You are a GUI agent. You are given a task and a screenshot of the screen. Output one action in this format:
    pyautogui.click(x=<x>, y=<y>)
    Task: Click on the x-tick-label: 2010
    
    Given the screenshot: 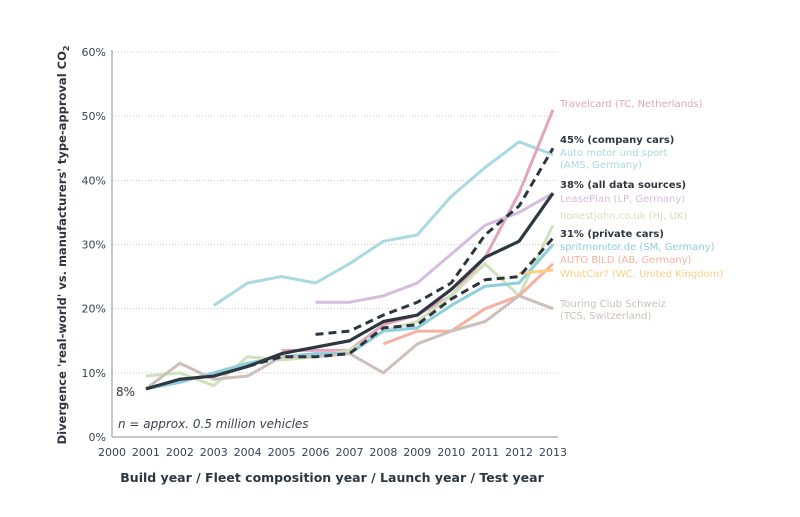 What is the action you would take?
    pyautogui.click(x=451, y=452)
    